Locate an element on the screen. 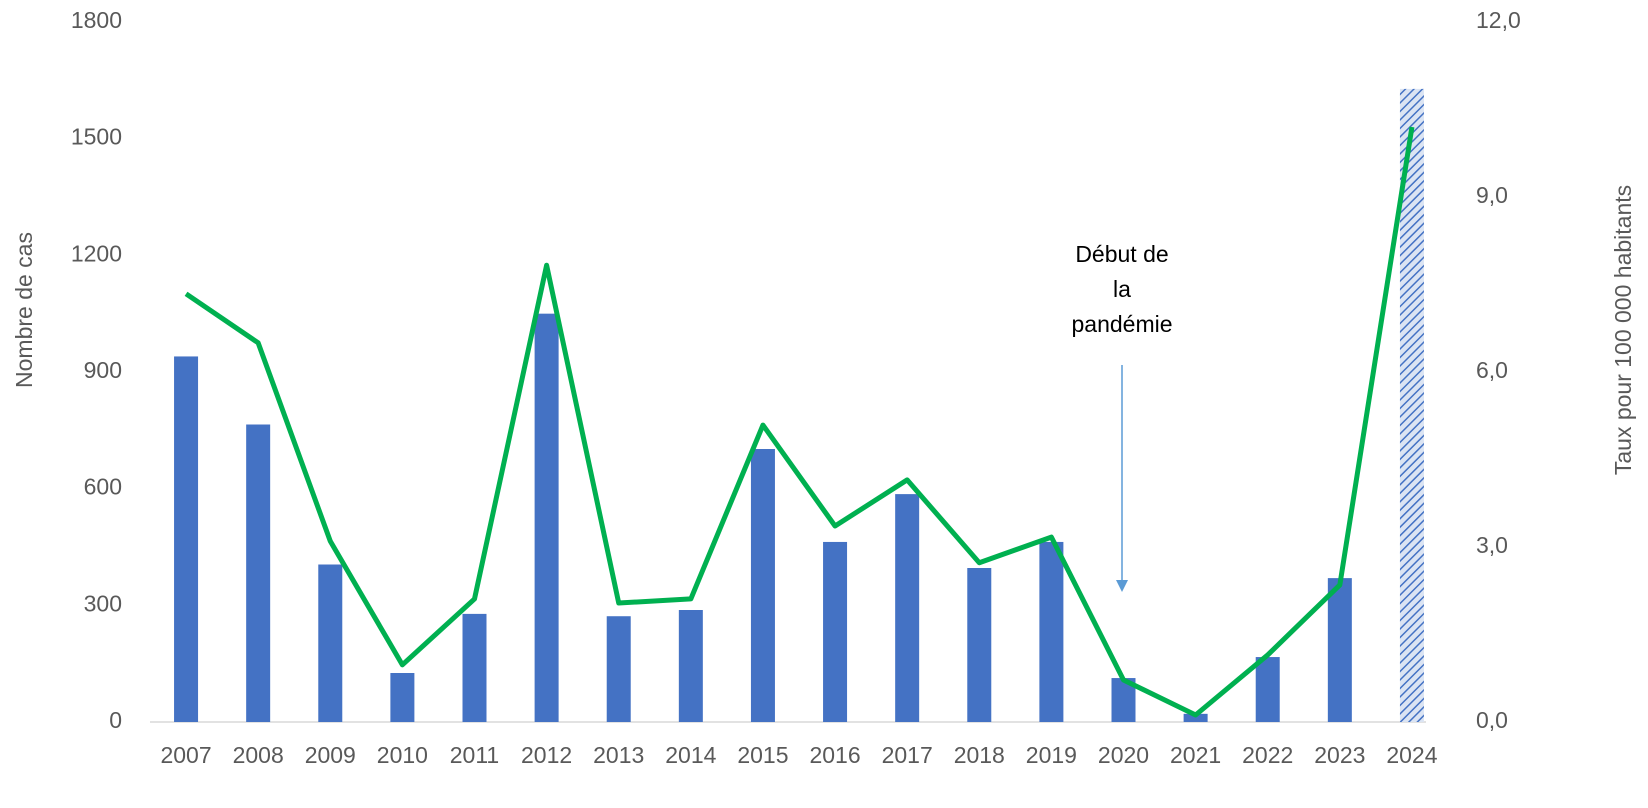 The width and height of the screenshot is (1648, 808). annotation-line: Début de is located at coordinates (1121, 254).